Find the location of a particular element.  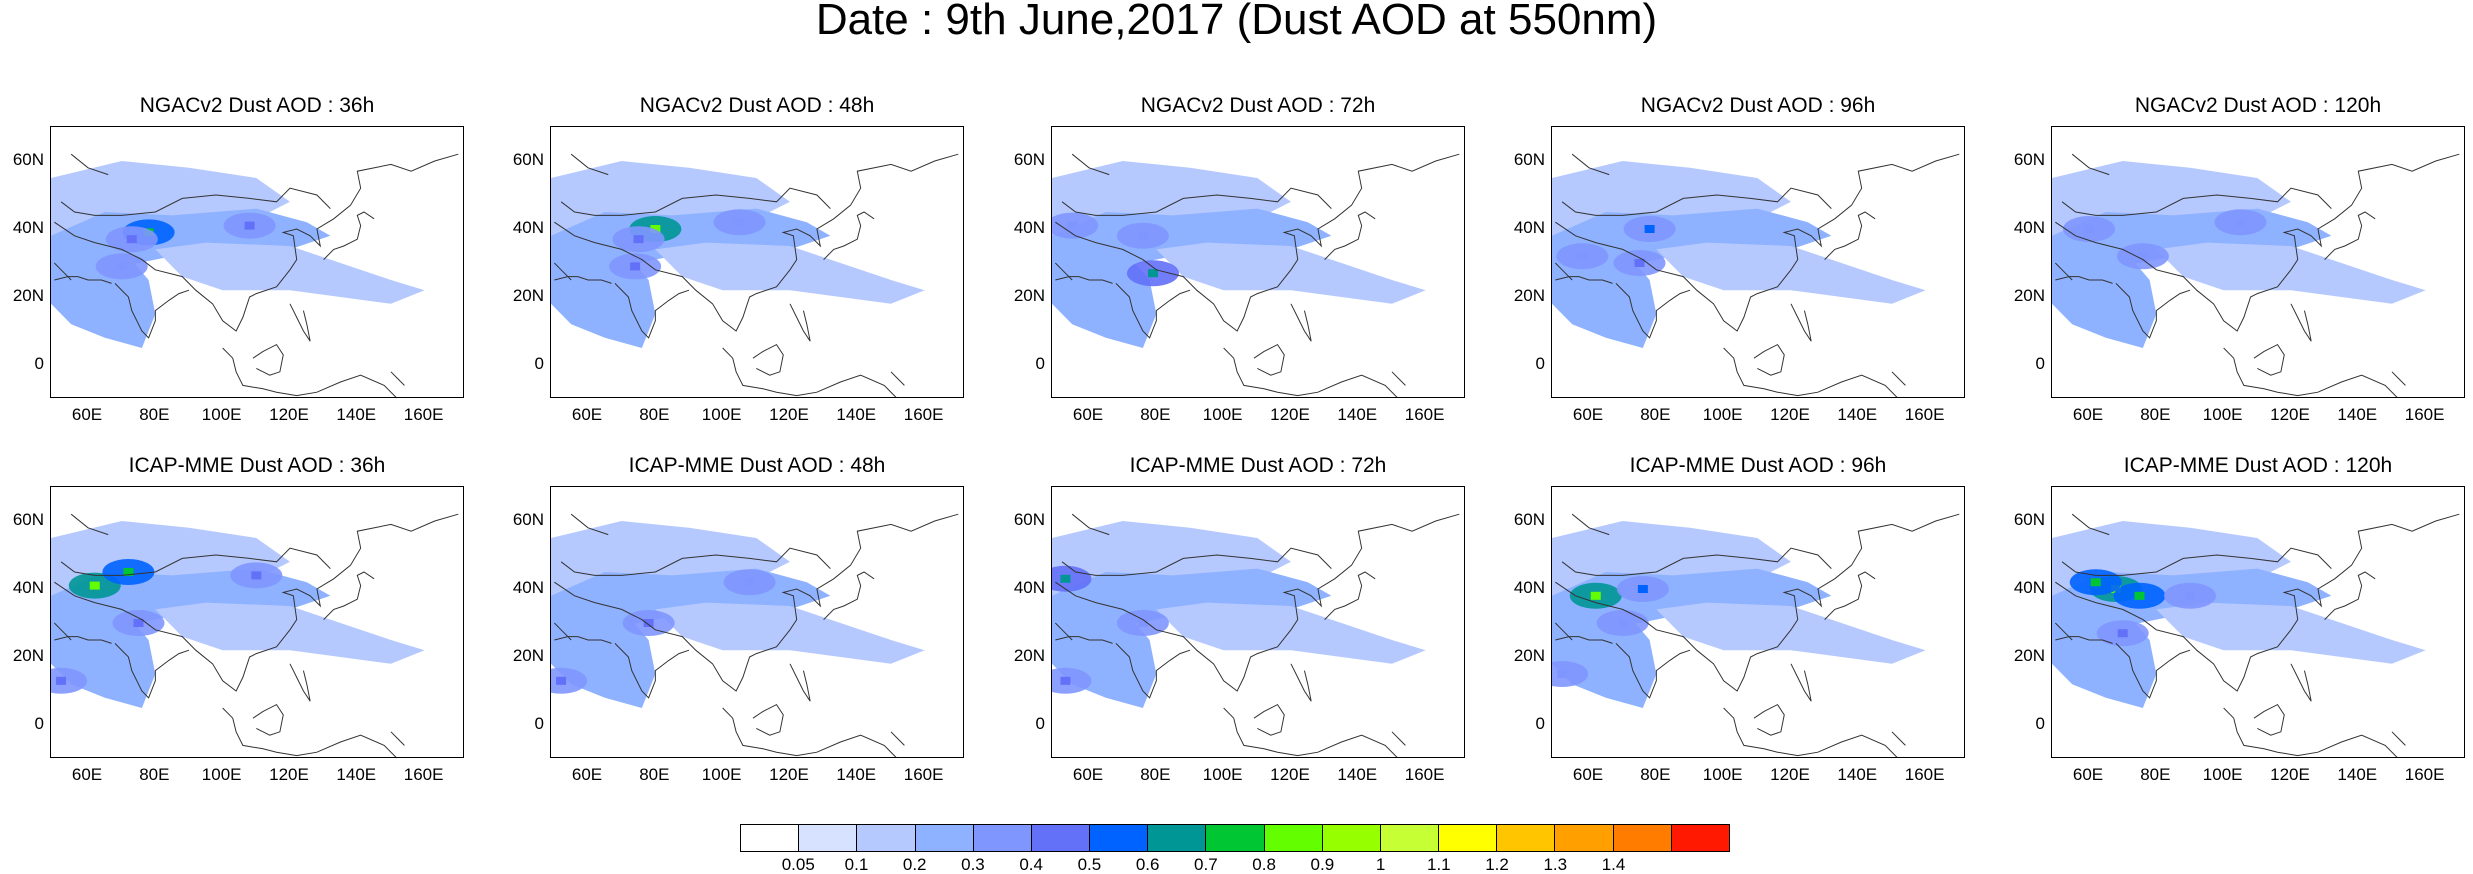

colorbar-label: 0.9 is located at coordinates (1322, 864).